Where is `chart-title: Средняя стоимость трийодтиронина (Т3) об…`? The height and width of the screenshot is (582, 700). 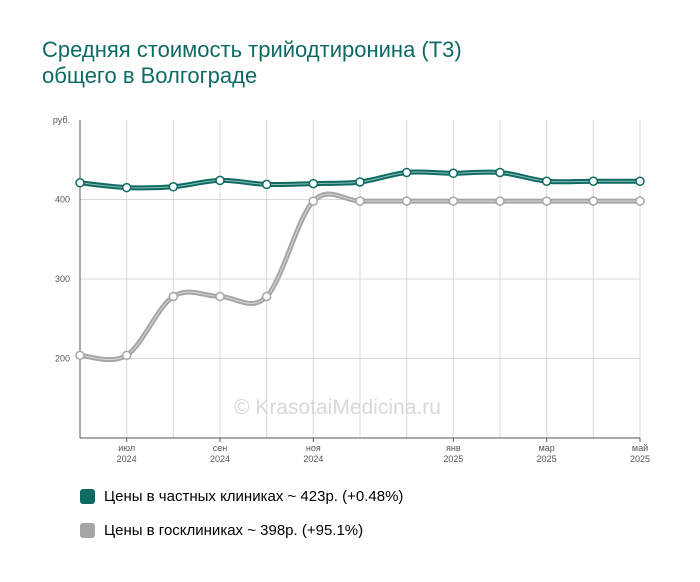 chart-title: Средняя стоимость трийодтиронина (Т3) об… is located at coordinates (252, 63).